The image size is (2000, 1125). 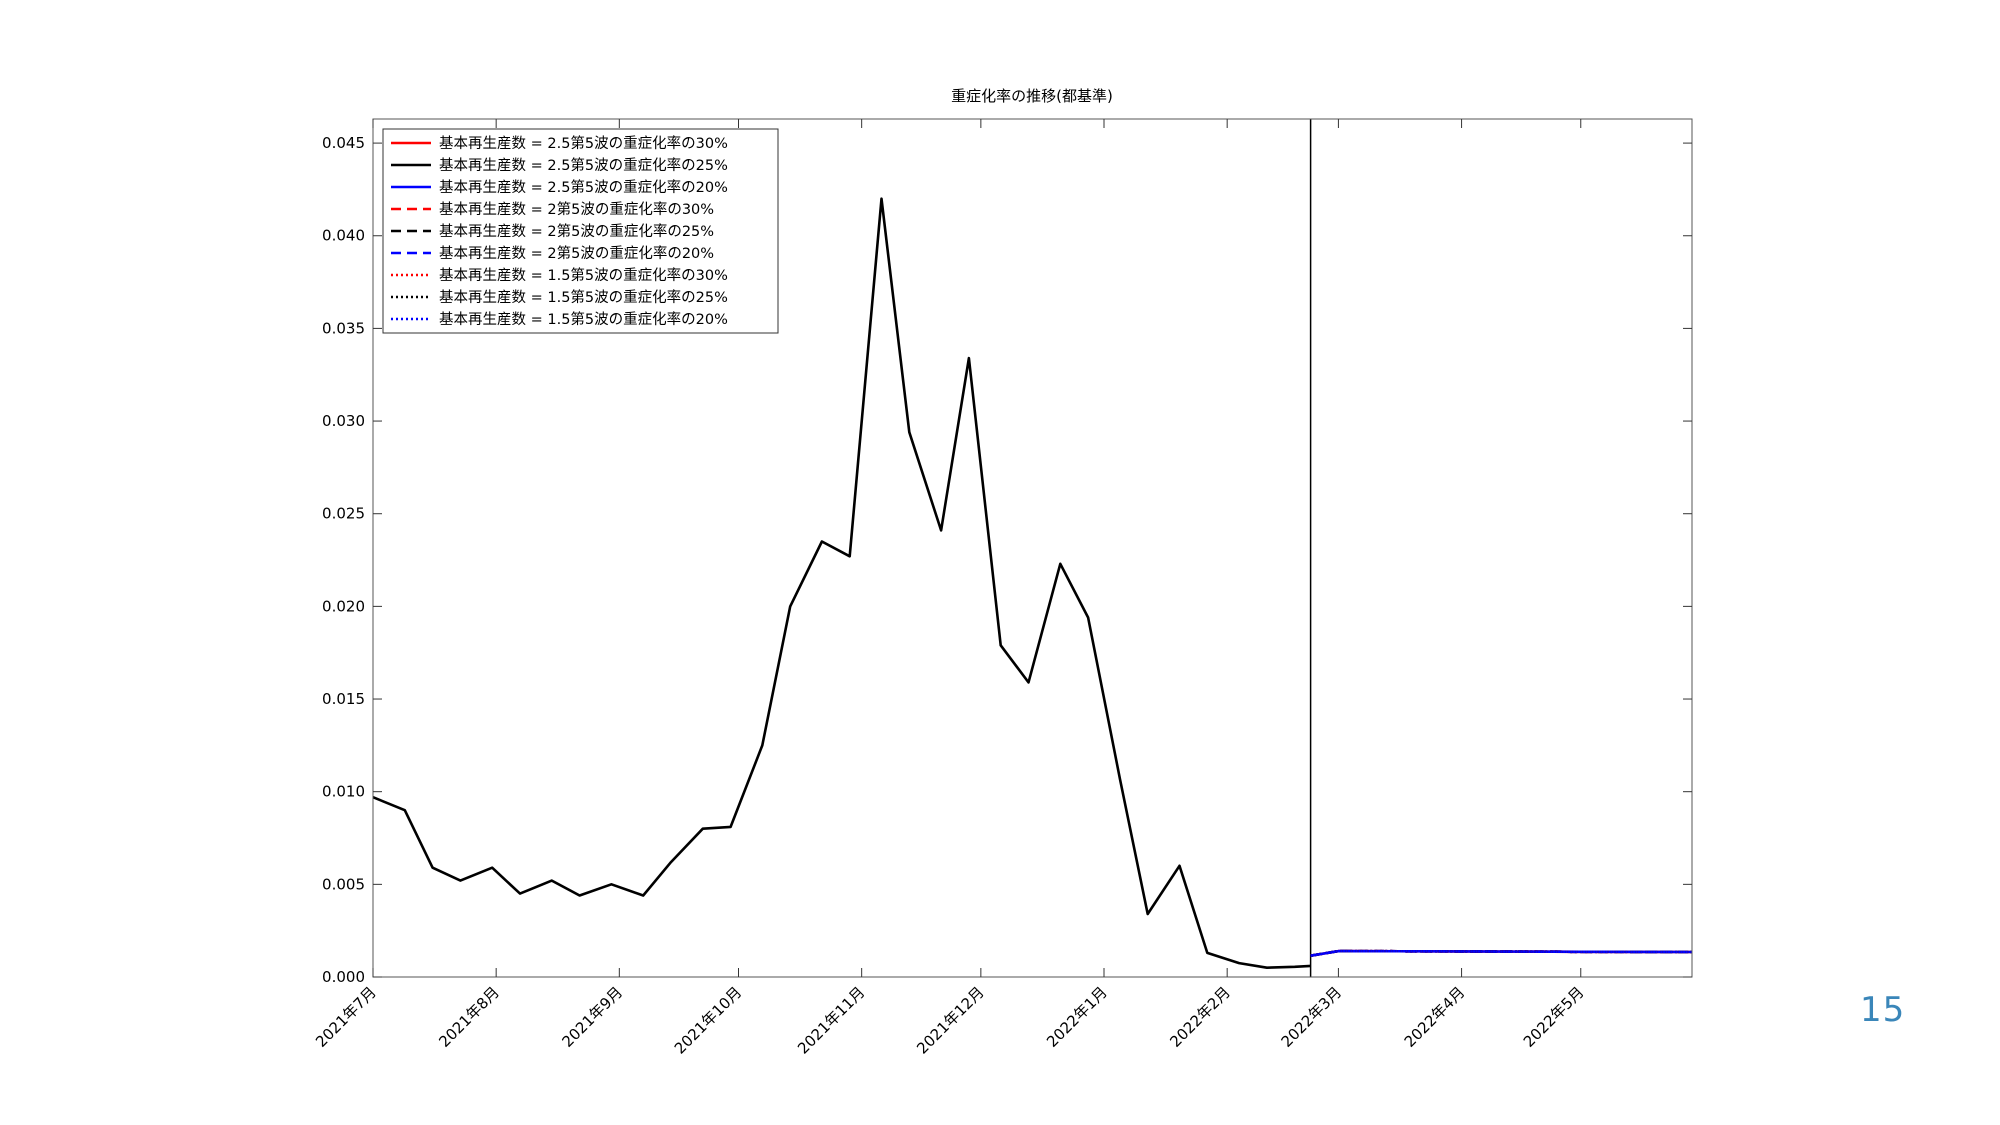 What do you see at coordinates (343, 699) in the screenshot?
I see `y-tick-label: 0.015` at bounding box center [343, 699].